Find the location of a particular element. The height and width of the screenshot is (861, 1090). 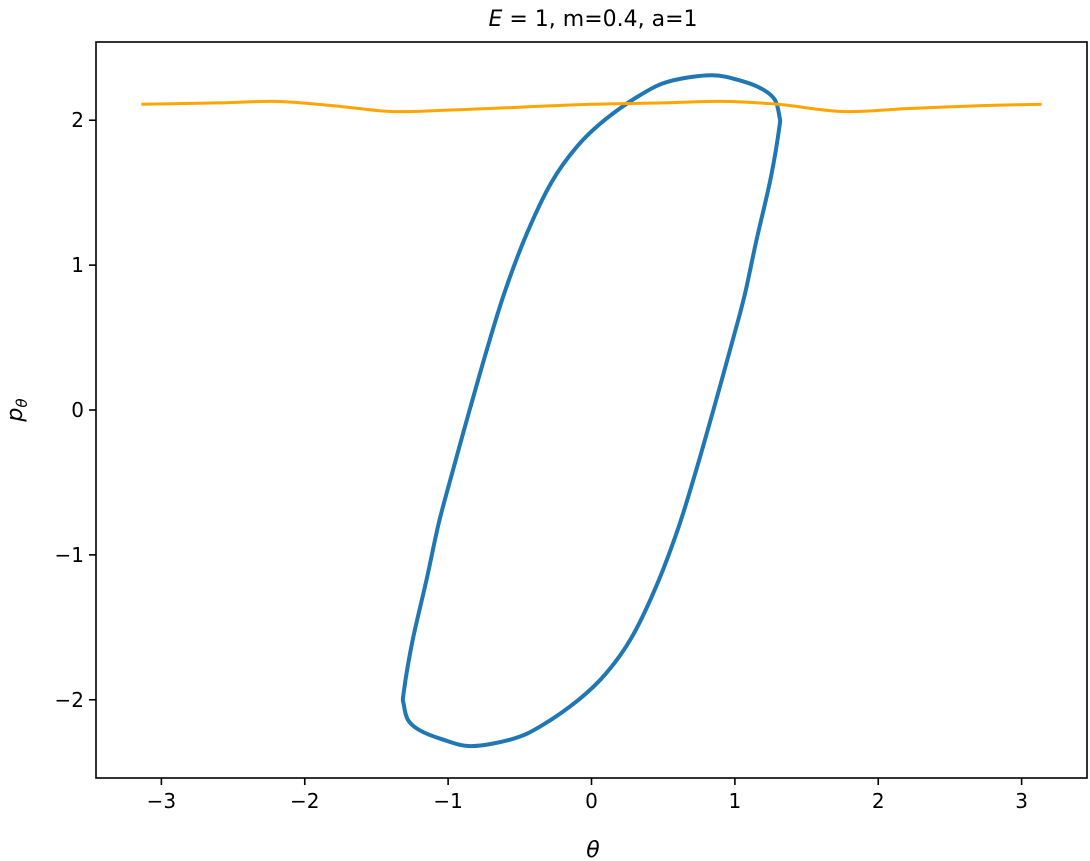

title-rest: = 1, m=0.4, a=1 is located at coordinates (599, 19).